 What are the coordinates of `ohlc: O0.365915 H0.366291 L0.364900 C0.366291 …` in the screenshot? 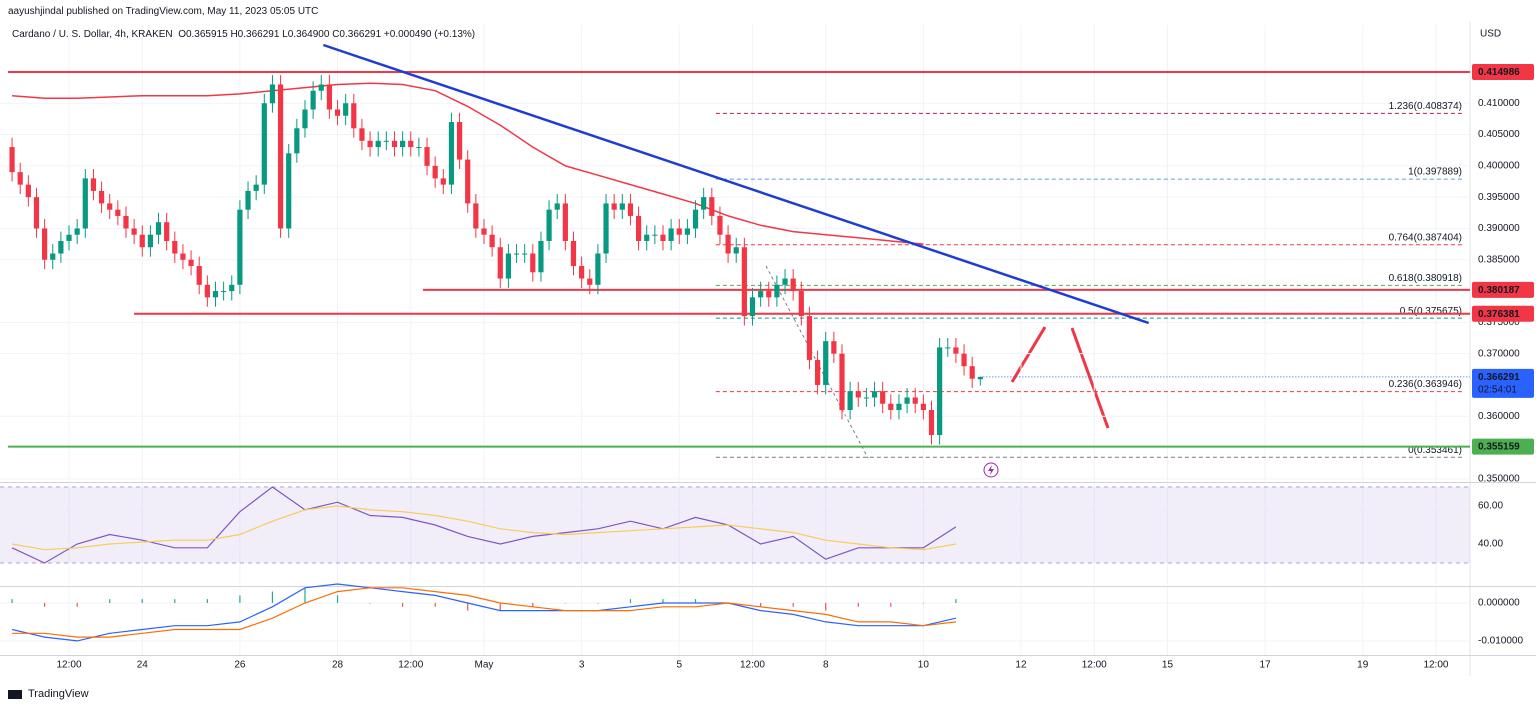 It's located at (327, 34).